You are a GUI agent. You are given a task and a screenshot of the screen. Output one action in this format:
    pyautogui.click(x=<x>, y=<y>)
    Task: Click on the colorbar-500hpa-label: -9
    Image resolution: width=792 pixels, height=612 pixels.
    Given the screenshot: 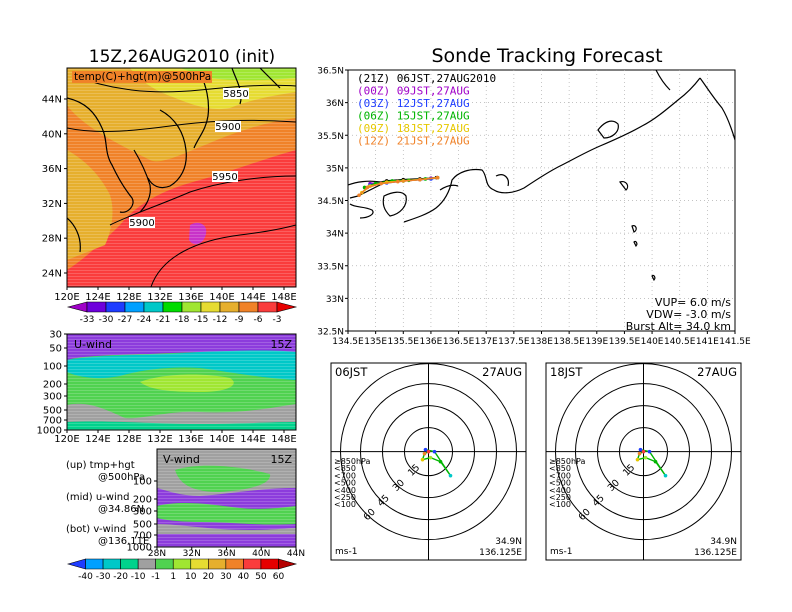 What is the action you would take?
    pyautogui.click(x=239, y=320)
    